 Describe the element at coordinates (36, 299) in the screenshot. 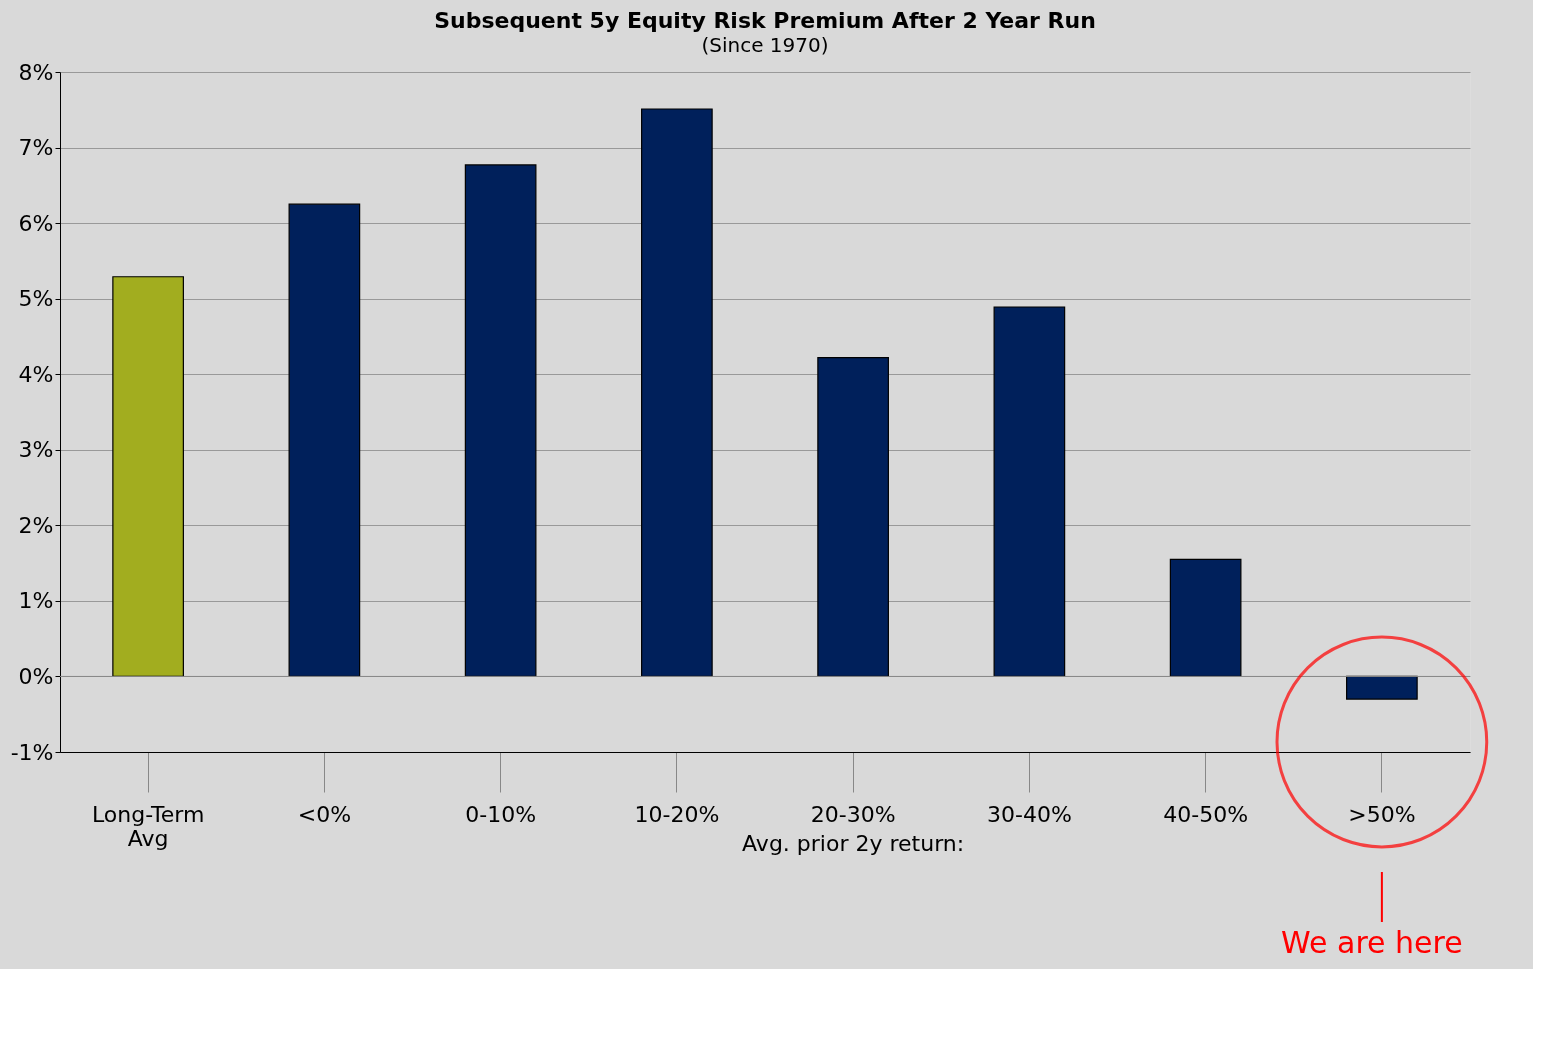

I see `y-tick-label: 5%` at that location.